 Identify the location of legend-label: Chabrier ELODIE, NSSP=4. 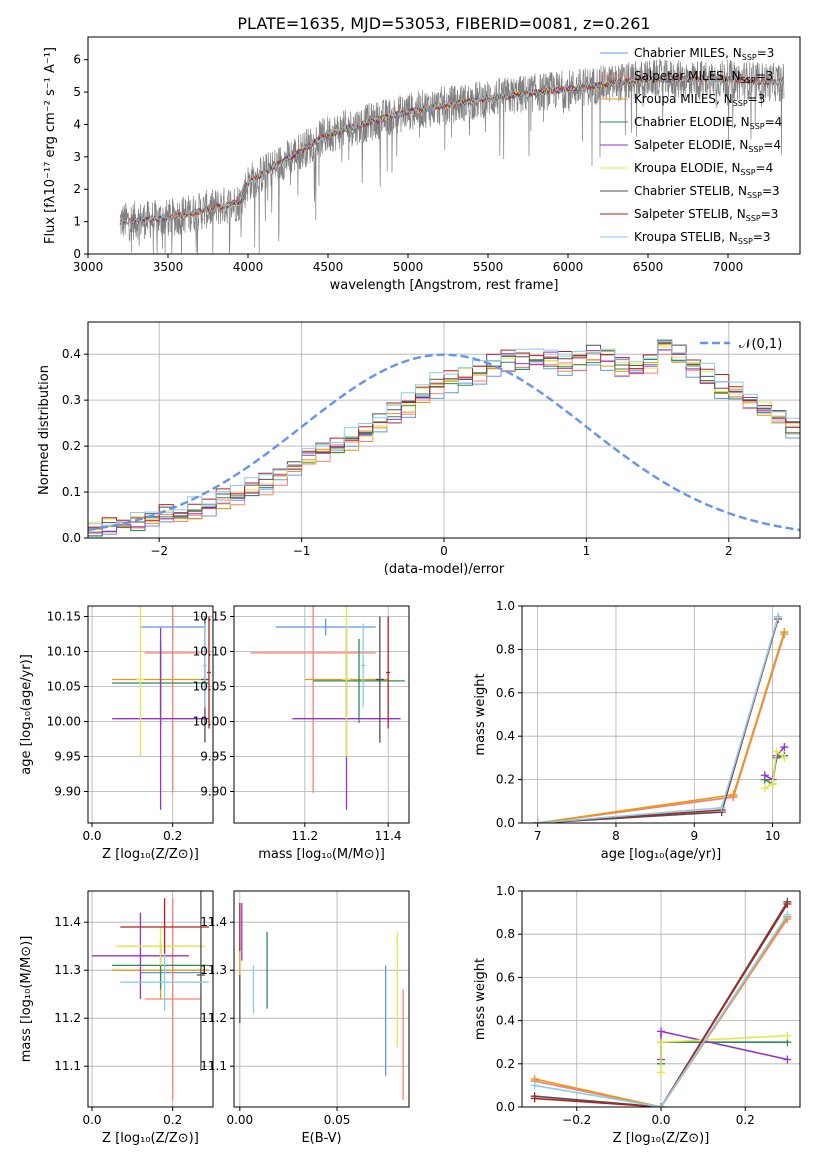
(708, 123).